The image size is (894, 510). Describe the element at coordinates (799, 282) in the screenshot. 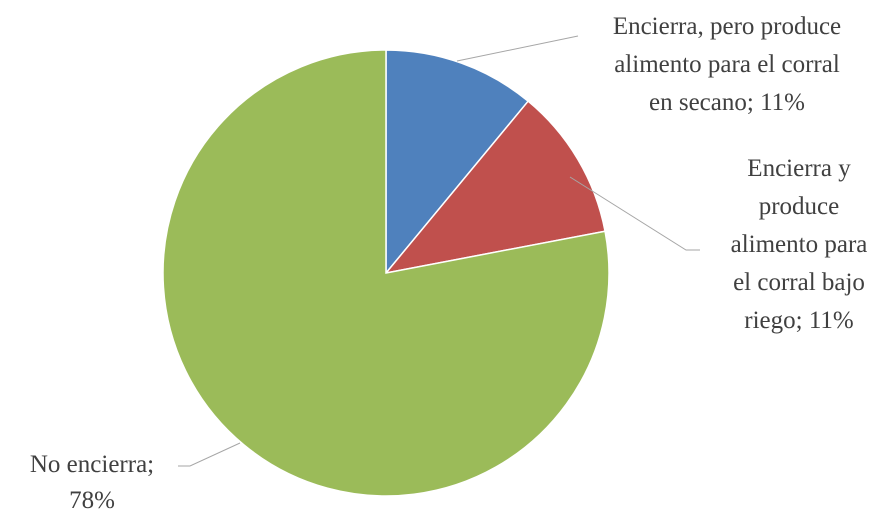

I see `data-label-line: el corral bajo` at that location.